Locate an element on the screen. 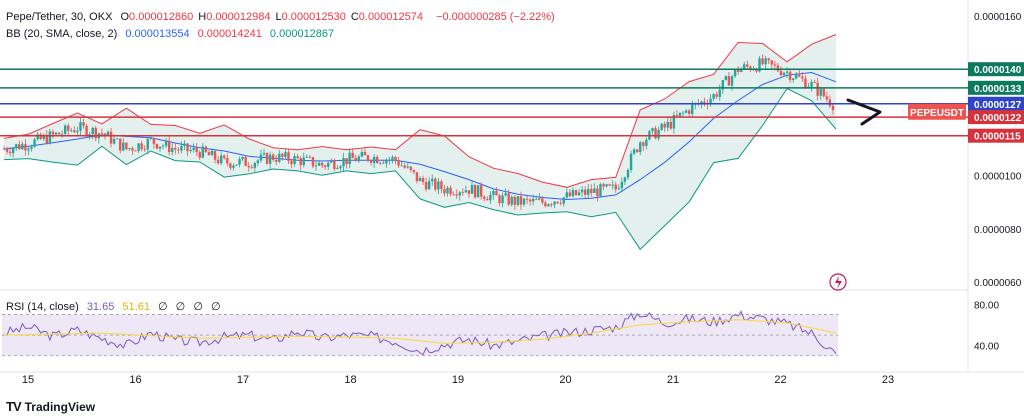 The width and height of the screenshot is (1024, 419). legend-rsi-empty-2: ∅ is located at coordinates (180, 307).